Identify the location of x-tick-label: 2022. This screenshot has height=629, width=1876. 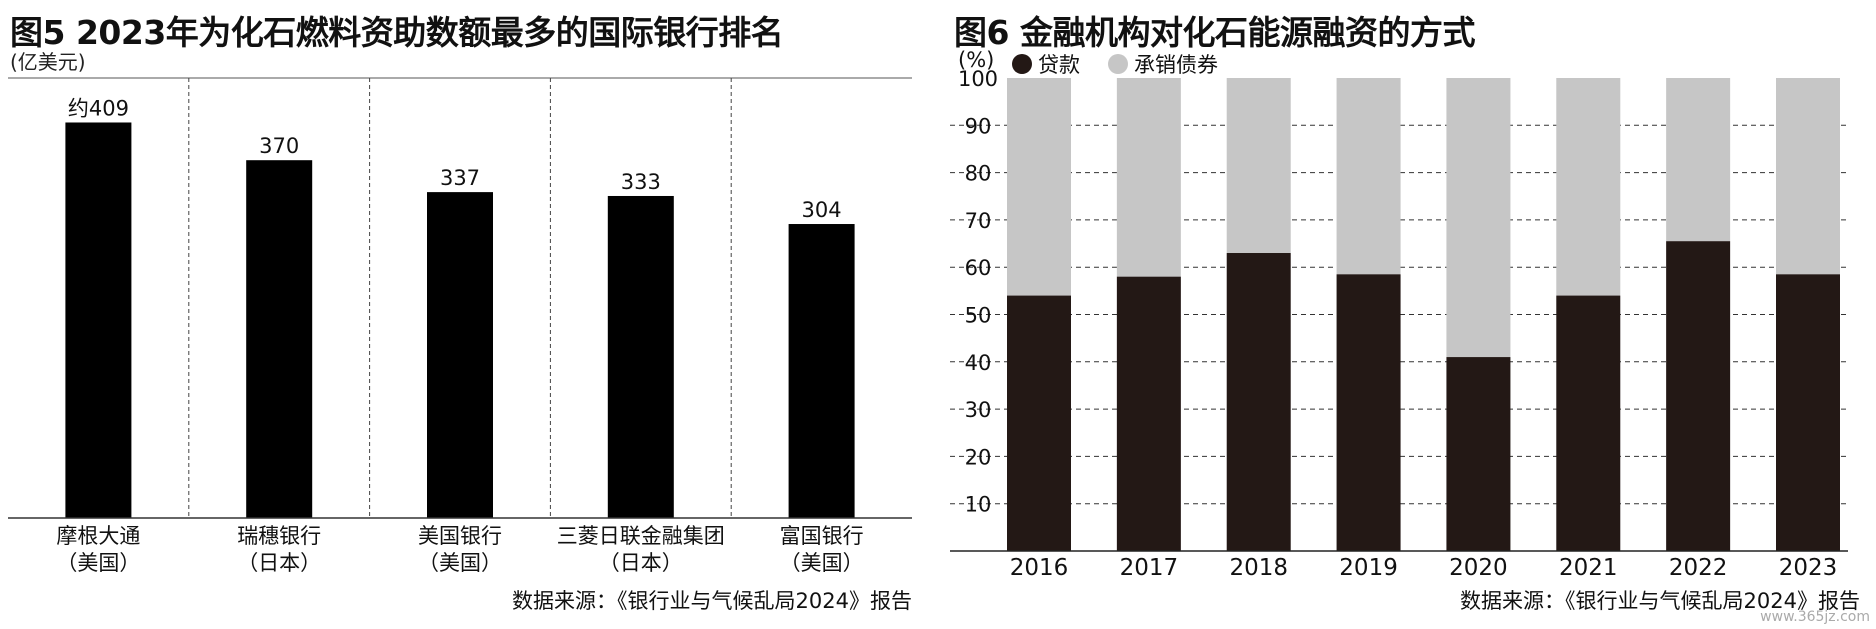
(1698, 568).